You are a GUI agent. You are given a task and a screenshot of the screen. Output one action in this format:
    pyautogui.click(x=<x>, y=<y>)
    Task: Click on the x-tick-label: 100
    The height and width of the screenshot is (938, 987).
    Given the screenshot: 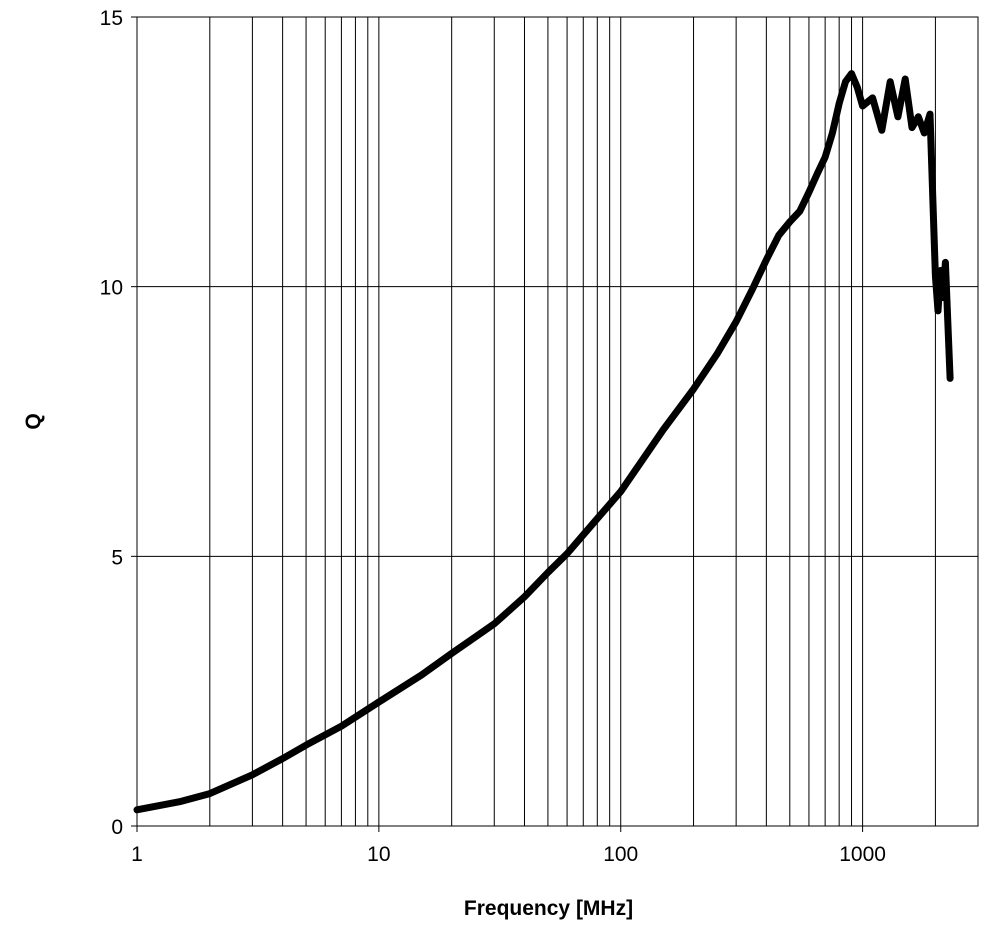 What is the action you would take?
    pyautogui.click(x=620, y=854)
    